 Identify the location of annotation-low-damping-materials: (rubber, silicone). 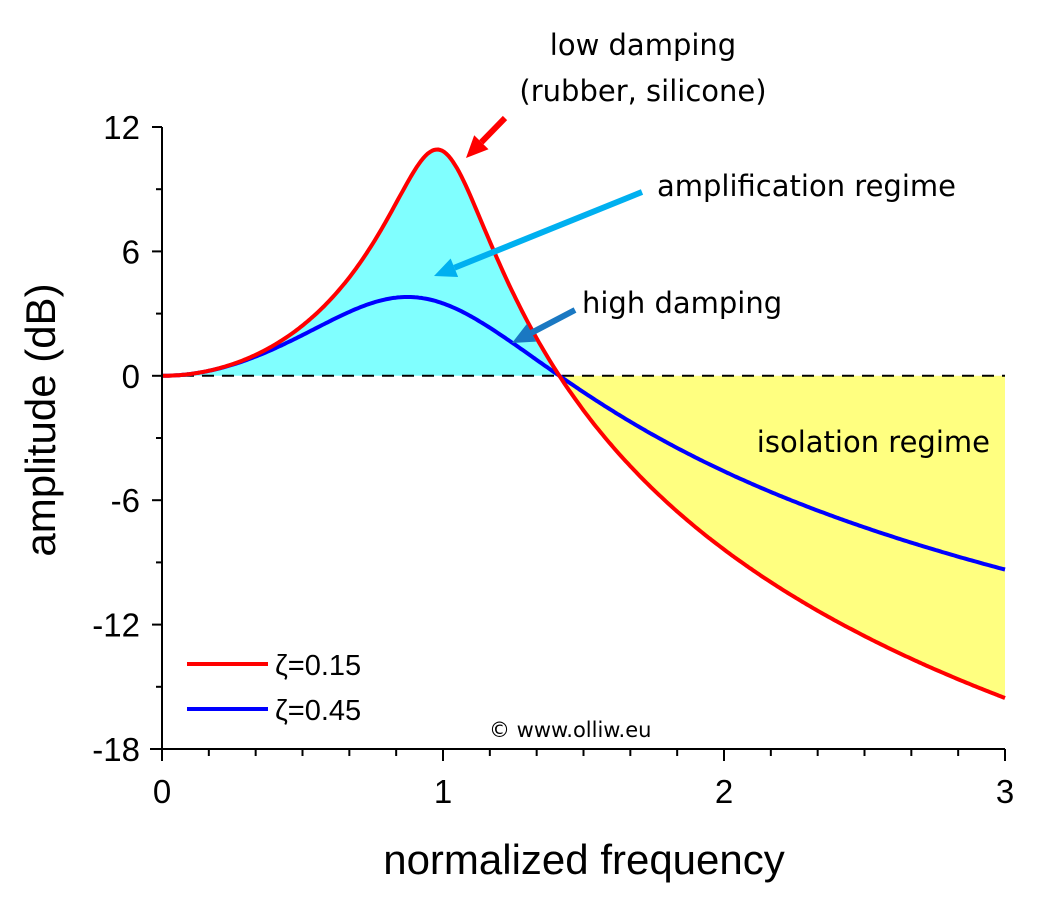
(642, 91).